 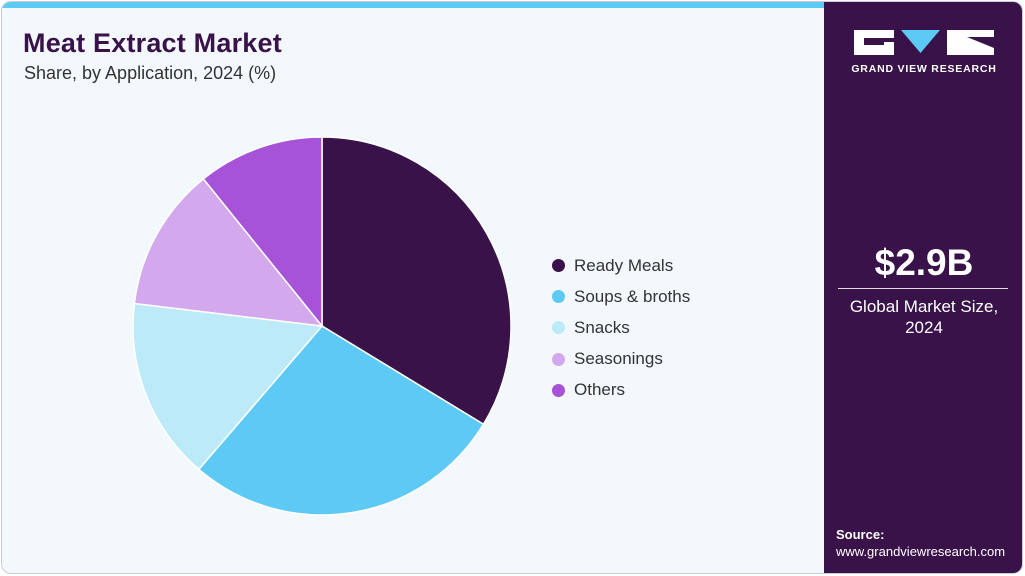 What do you see at coordinates (924, 69) in the screenshot?
I see `logo-text: GRAND VIEW RESEARCH` at bounding box center [924, 69].